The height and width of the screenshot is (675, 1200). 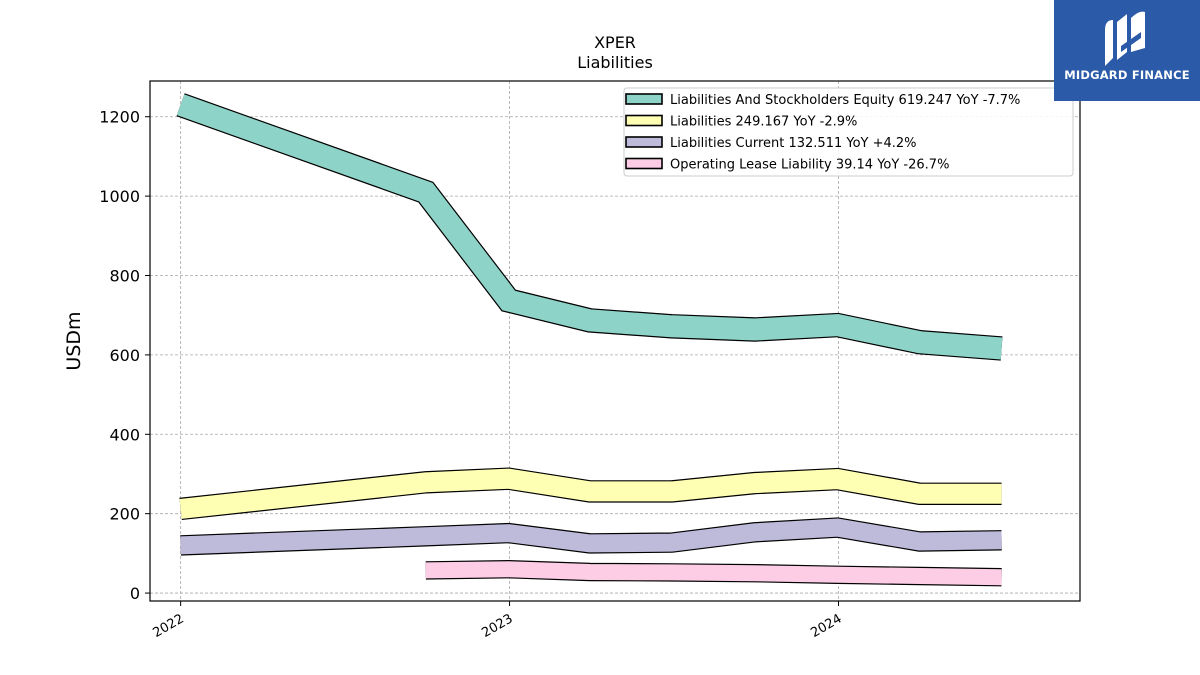 I want to click on legend-box, so click(x=848, y=132).